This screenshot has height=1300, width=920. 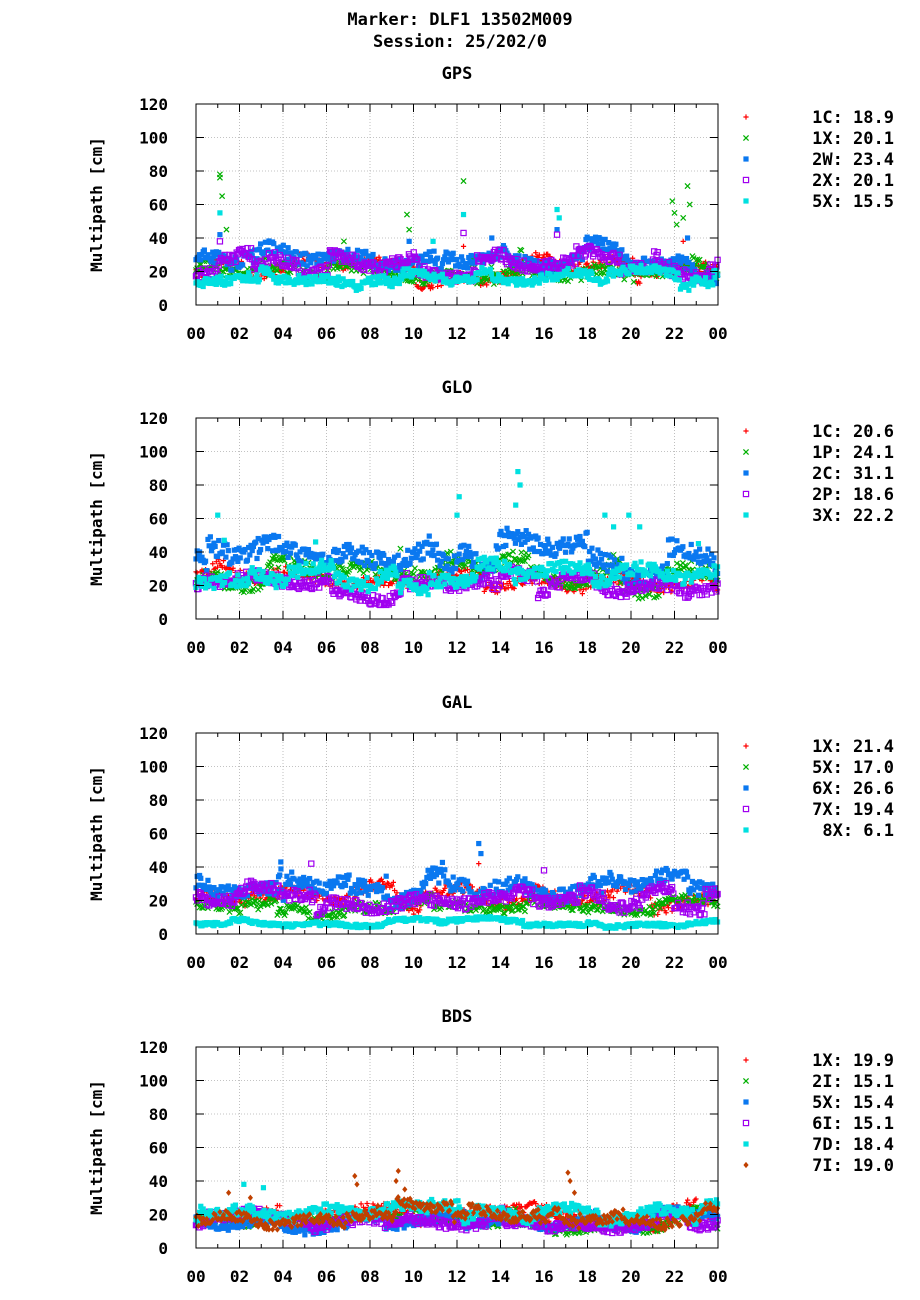 What do you see at coordinates (459, 20) in the screenshot?
I see `marker-title: Marker: DLF1 13502M009` at bounding box center [459, 20].